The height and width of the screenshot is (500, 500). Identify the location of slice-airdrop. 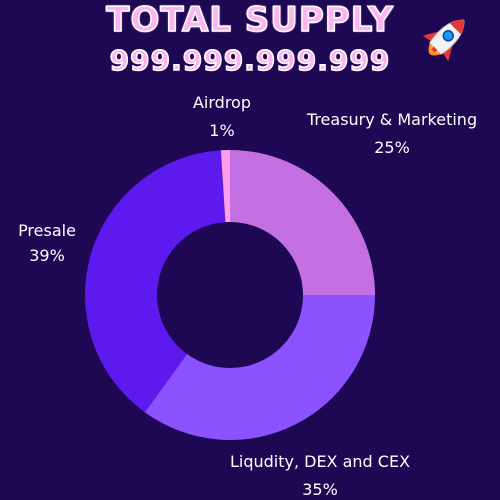
(225, 186).